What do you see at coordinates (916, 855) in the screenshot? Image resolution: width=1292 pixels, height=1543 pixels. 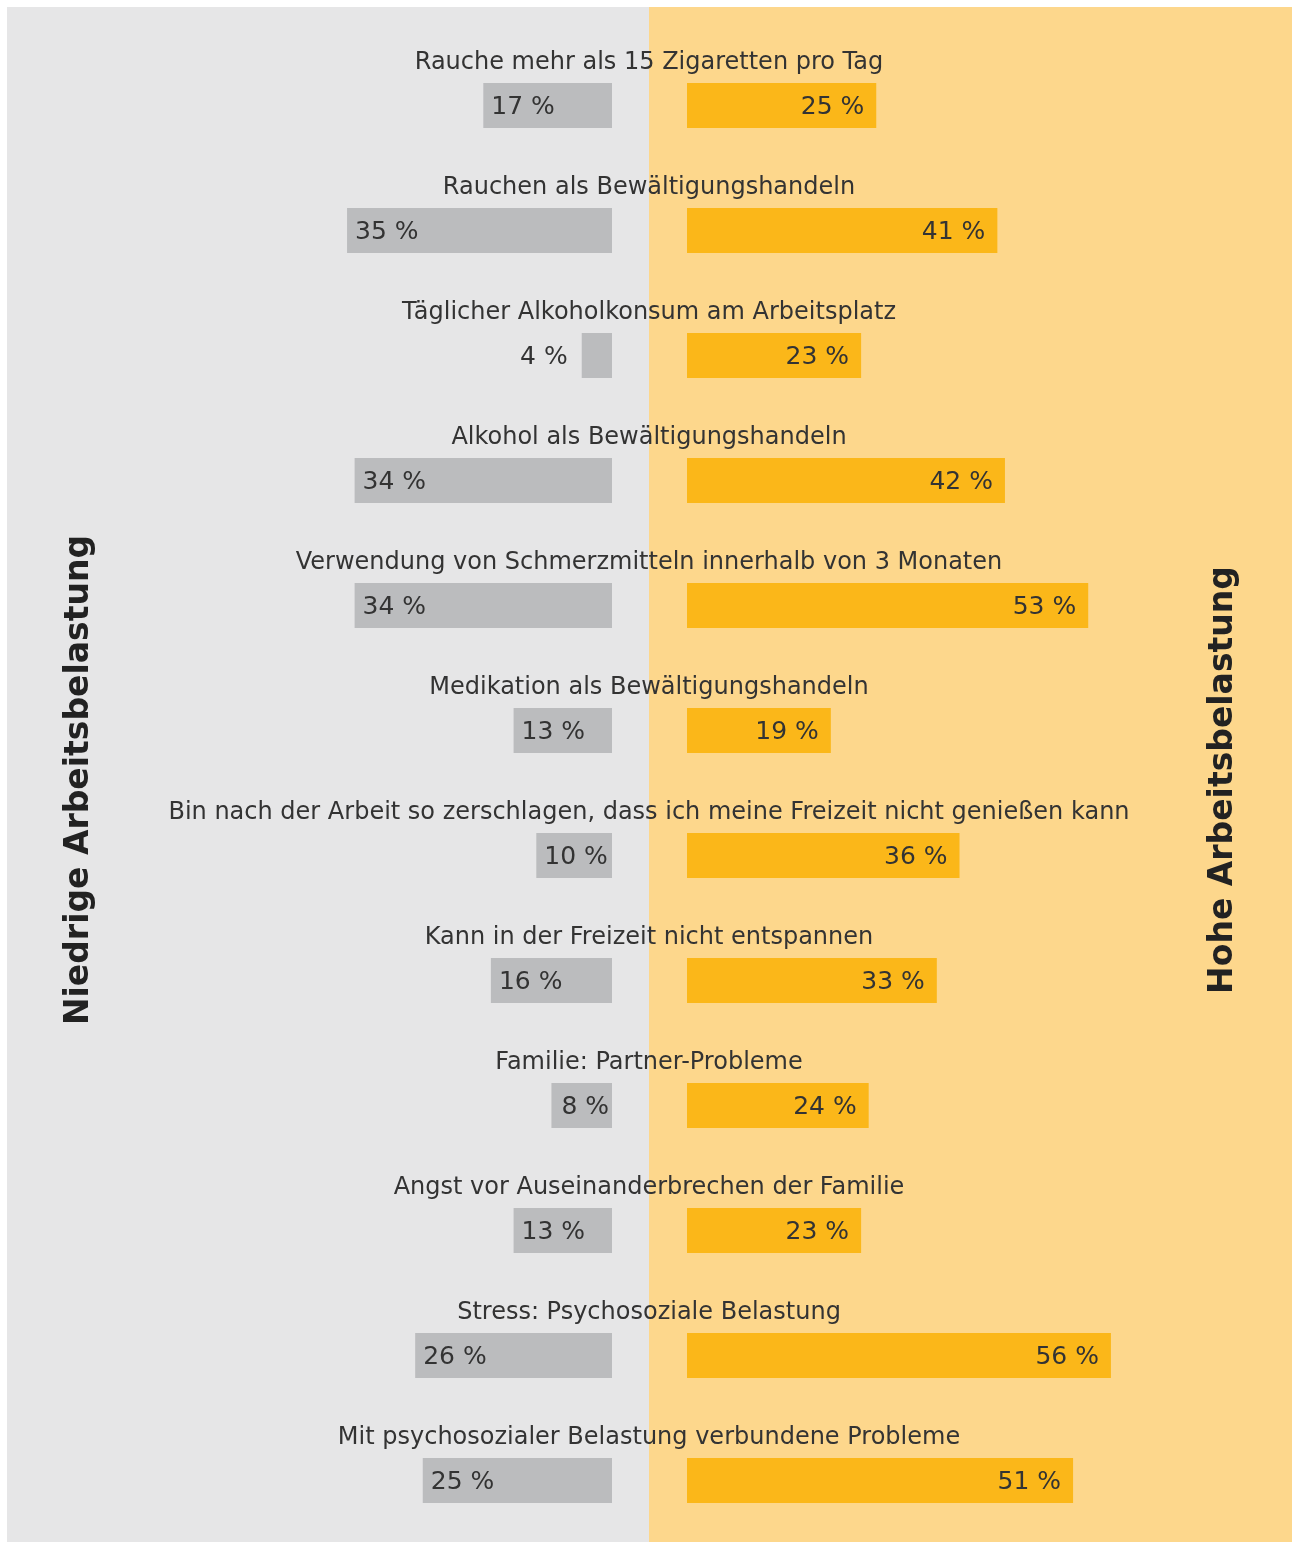 I see `data-label: 36 %` at bounding box center [916, 855].